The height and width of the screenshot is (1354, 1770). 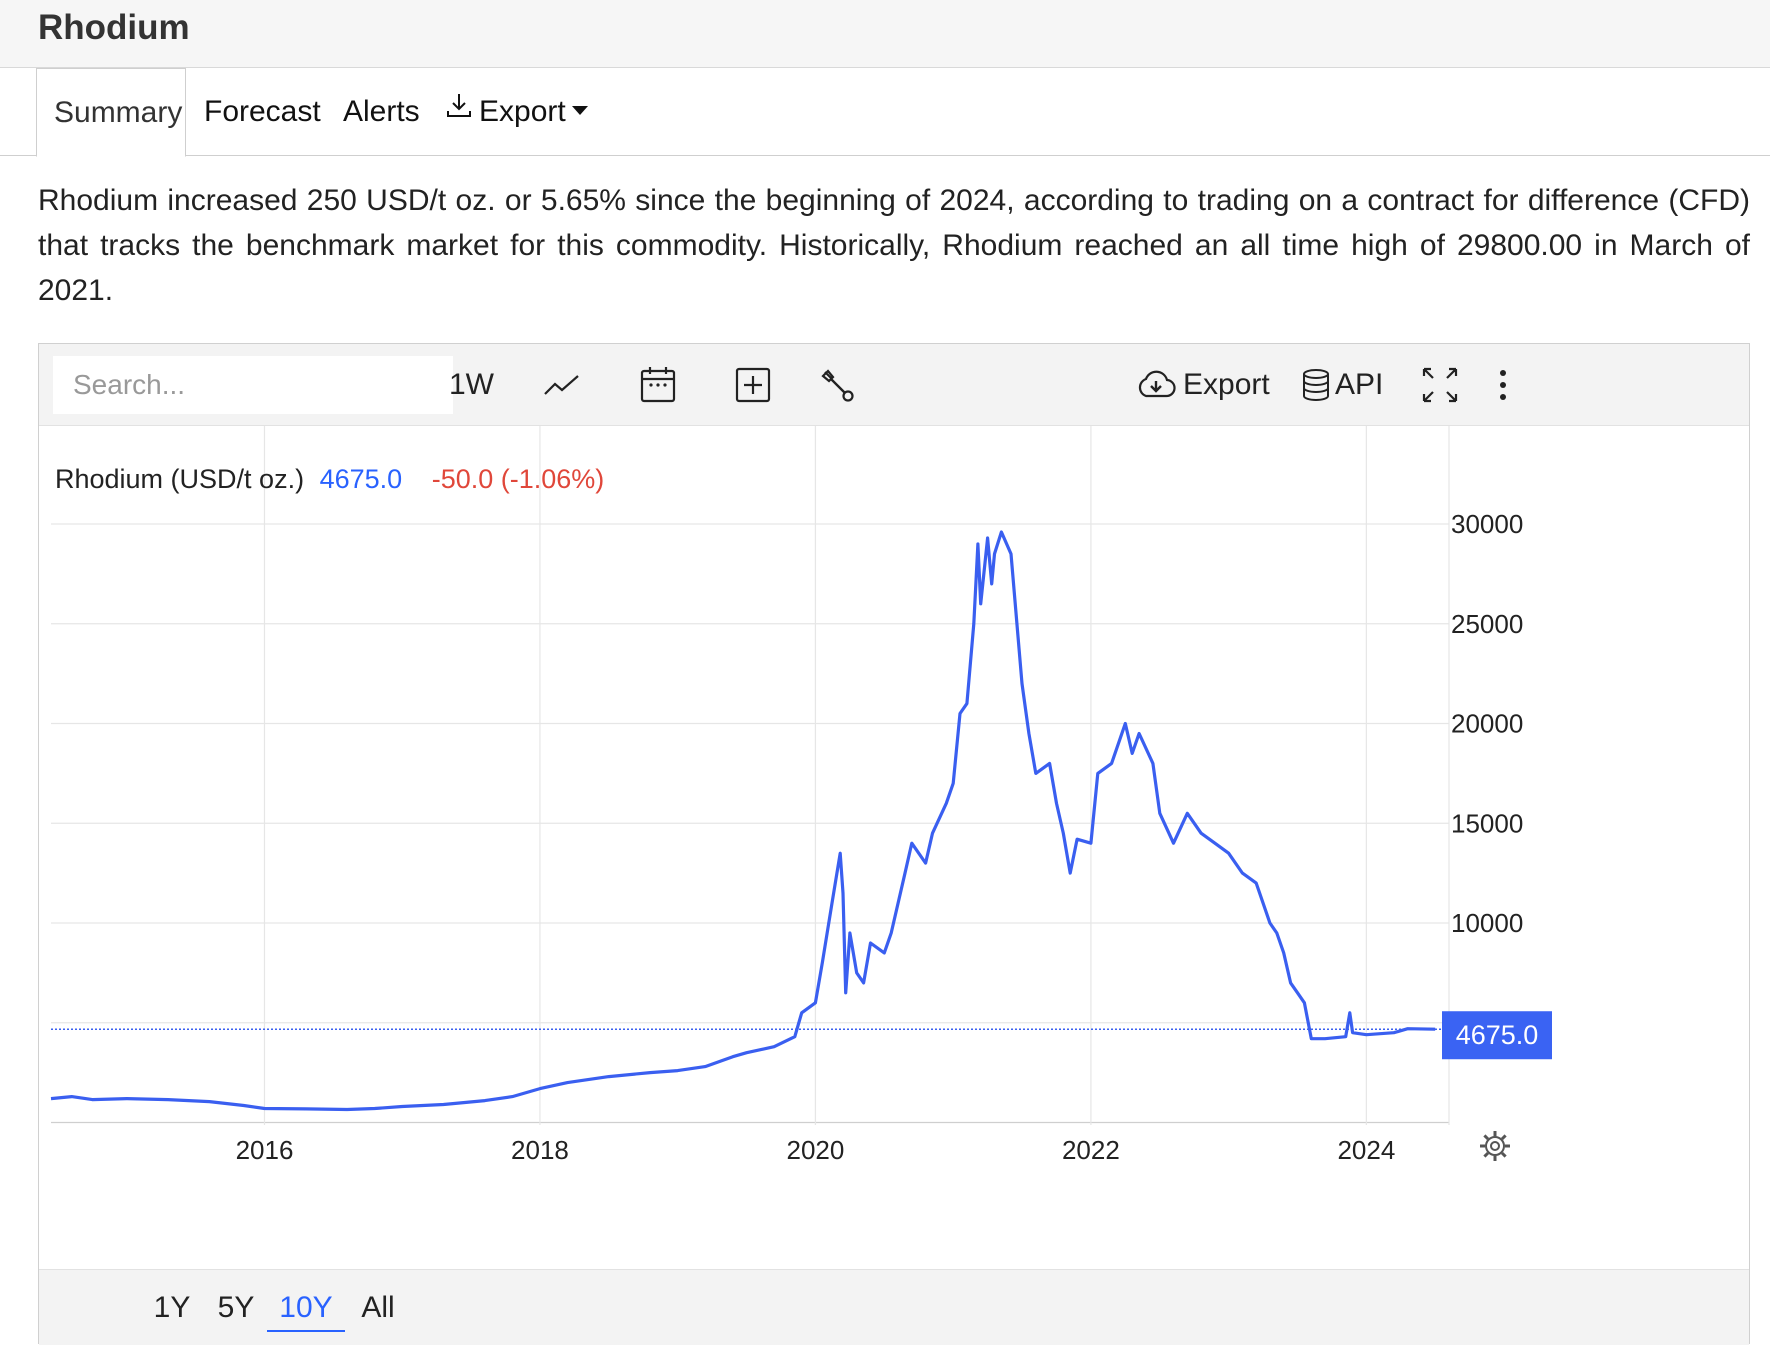 I want to click on range-all-label: All, so click(x=378, y=1307).